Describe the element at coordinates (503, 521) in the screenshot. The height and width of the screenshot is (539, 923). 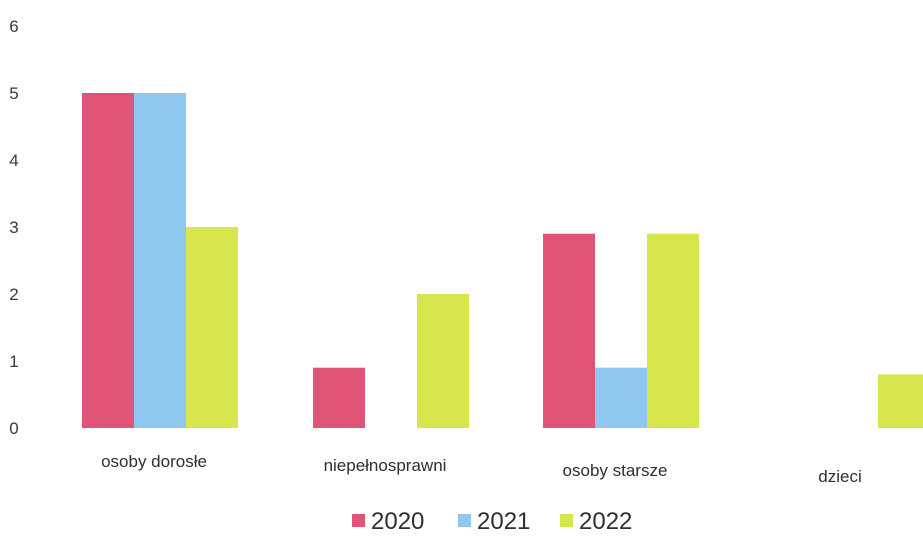
I see `legend-label-2021: 2021` at that location.